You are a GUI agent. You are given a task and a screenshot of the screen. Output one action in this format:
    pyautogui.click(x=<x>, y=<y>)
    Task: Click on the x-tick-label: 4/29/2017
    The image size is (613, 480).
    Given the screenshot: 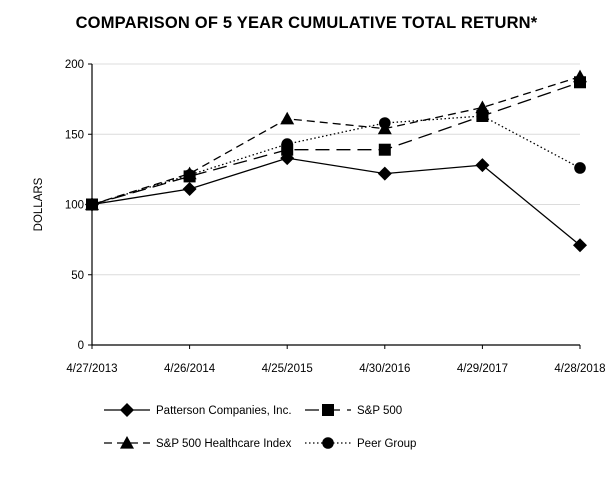 What is the action you would take?
    pyautogui.click(x=482, y=369)
    